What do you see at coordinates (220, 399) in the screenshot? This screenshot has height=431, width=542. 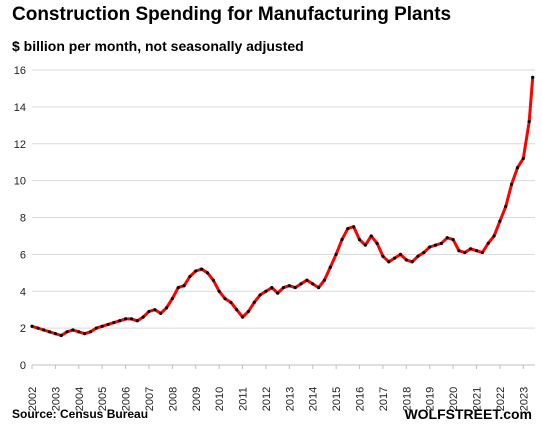 I see `x-tick-label: 2010` at bounding box center [220, 399].